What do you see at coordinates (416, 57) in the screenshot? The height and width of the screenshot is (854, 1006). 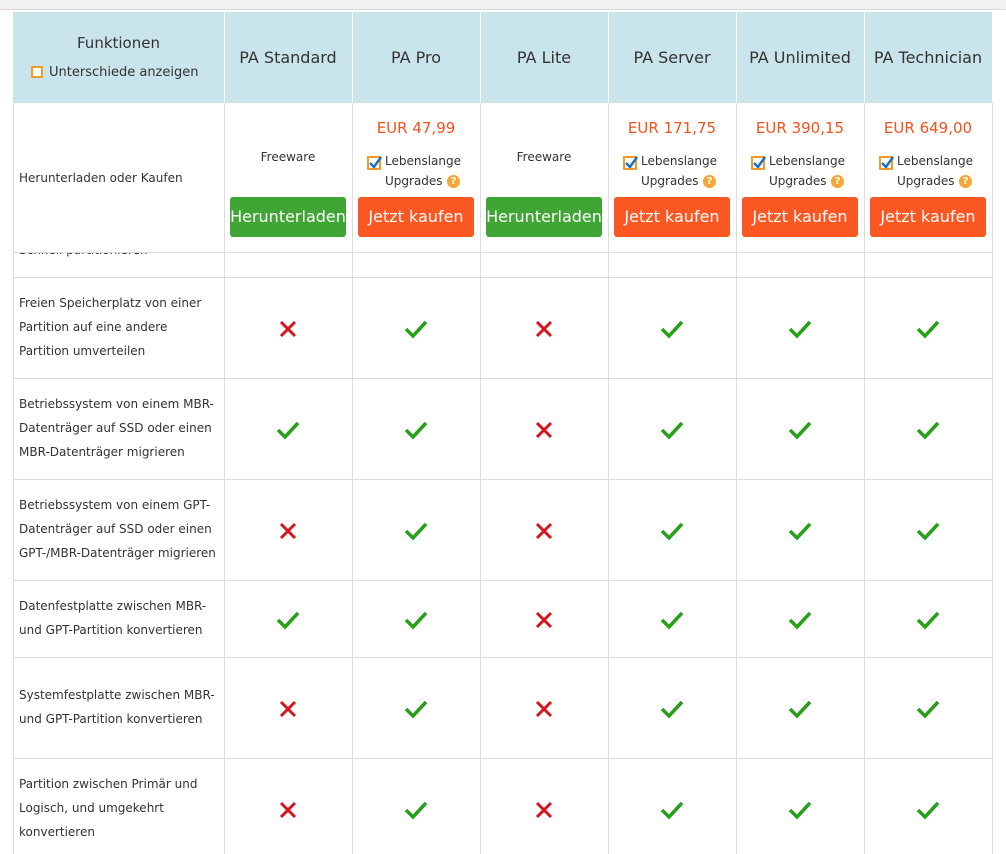 I see `product-name: PA Pro` at bounding box center [416, 57].